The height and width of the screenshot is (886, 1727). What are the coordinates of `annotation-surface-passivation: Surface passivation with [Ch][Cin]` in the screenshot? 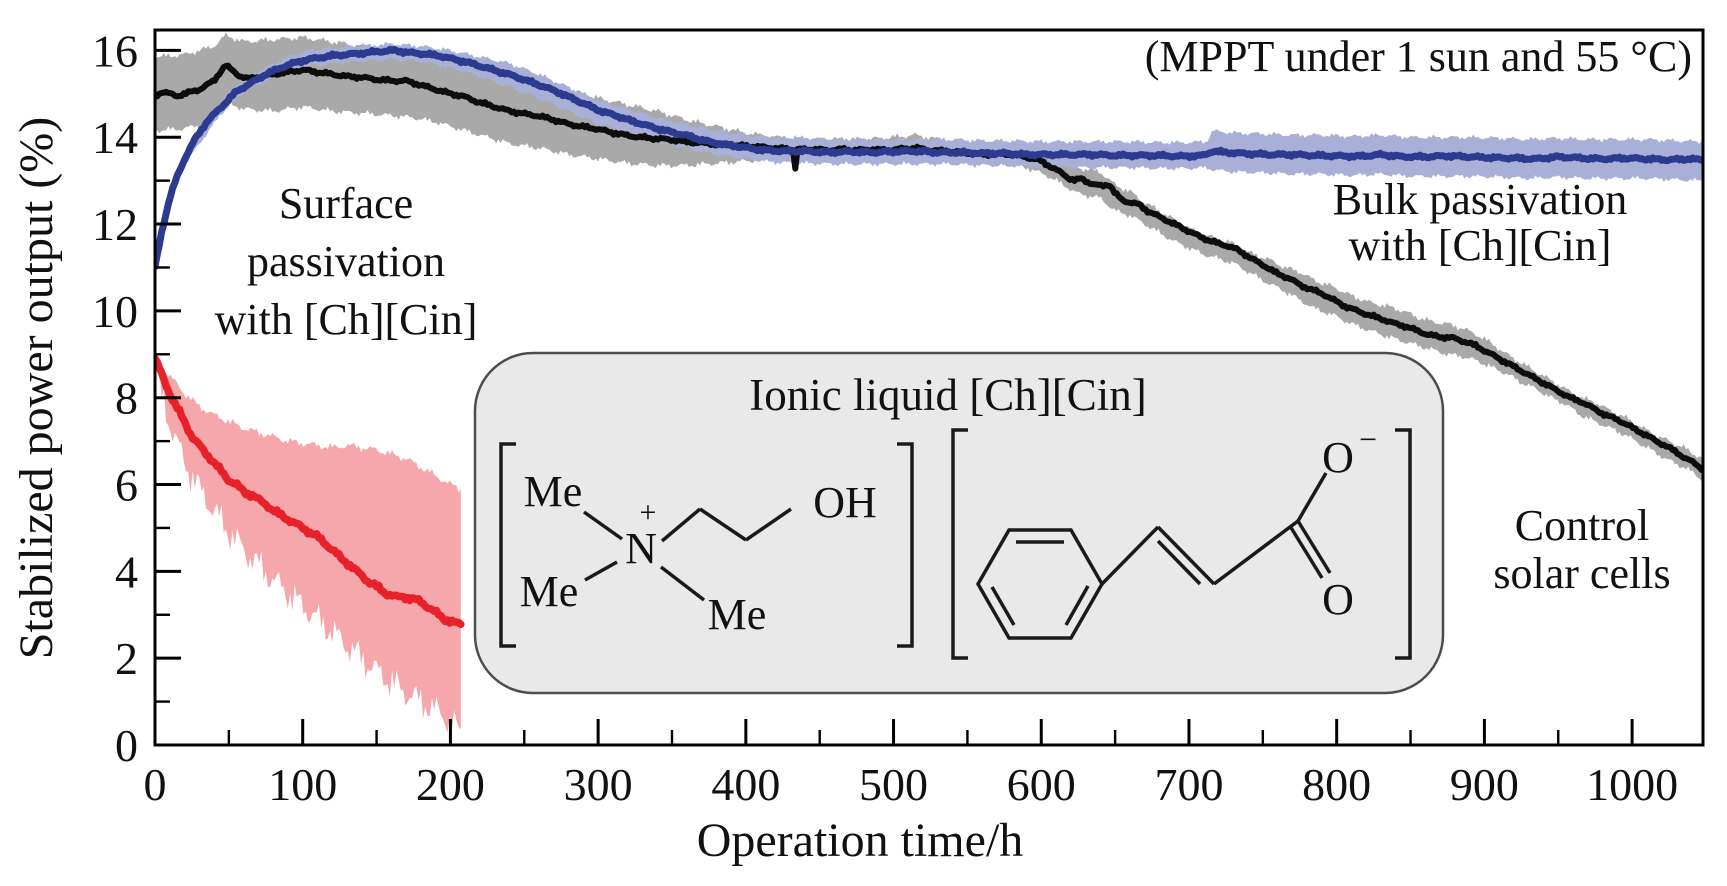 It's located at (346, 261).